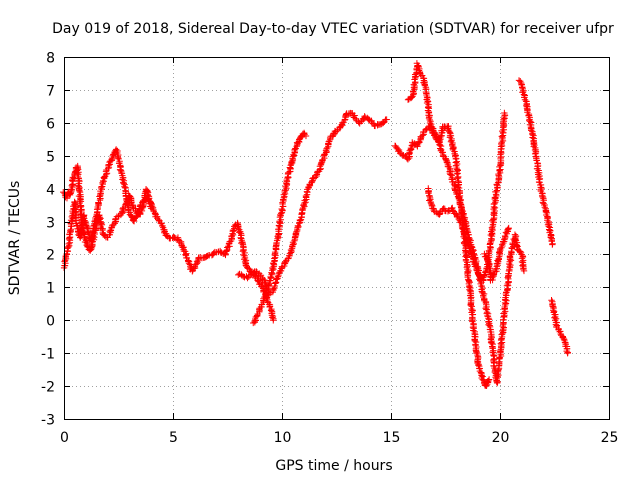 This screenshot has height=480, width=640. Describe the element at coordinates (48, 388) in the screenshot. I see `y-tick-label: -2` at that location.